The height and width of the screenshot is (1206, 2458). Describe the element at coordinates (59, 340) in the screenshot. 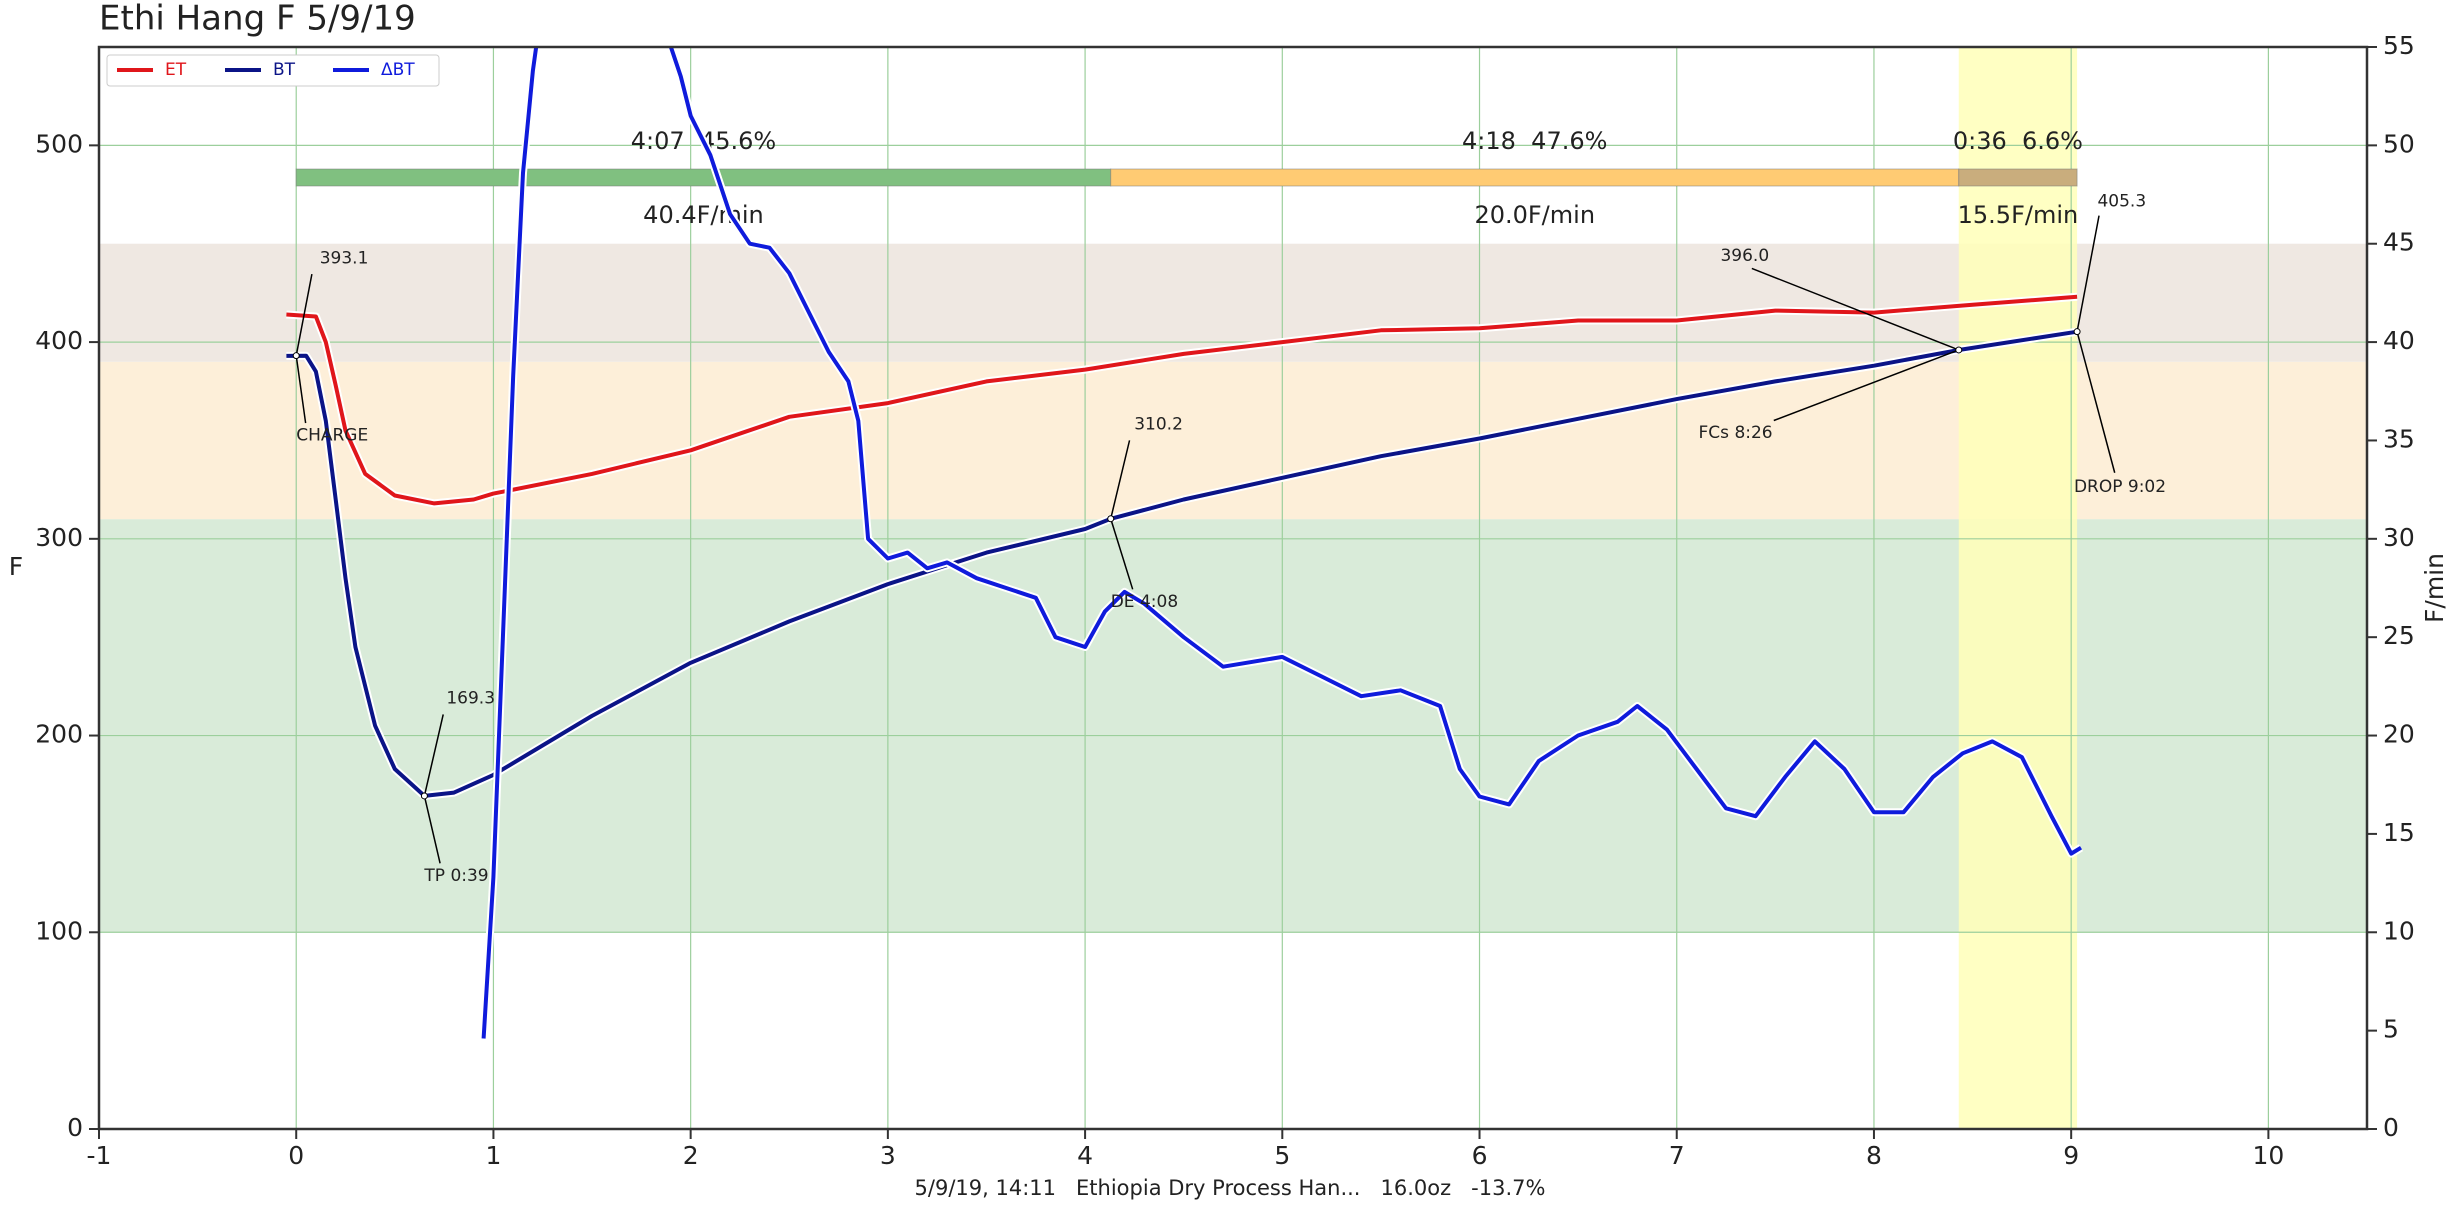

I see `y-tick-label: 400` at that location.